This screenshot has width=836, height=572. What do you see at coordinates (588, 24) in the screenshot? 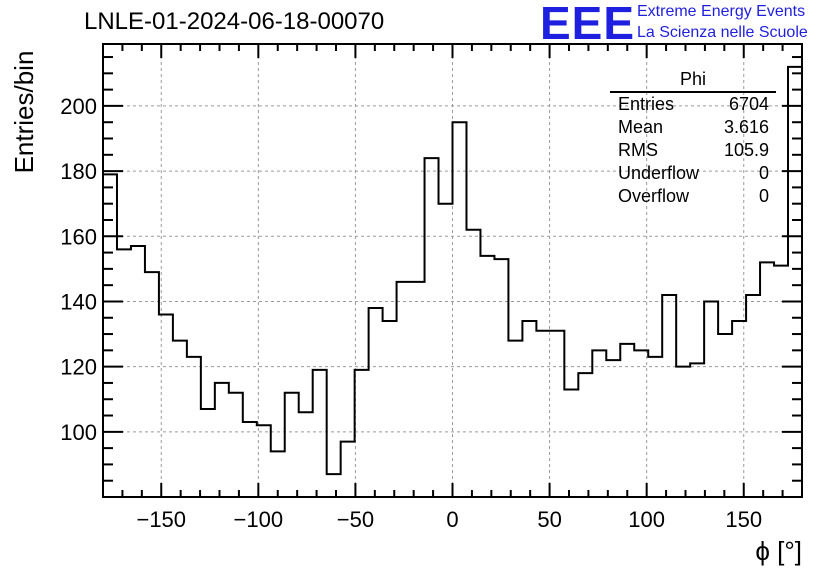
I see `eee-logo: EEE` at bounding box center [588, 24].